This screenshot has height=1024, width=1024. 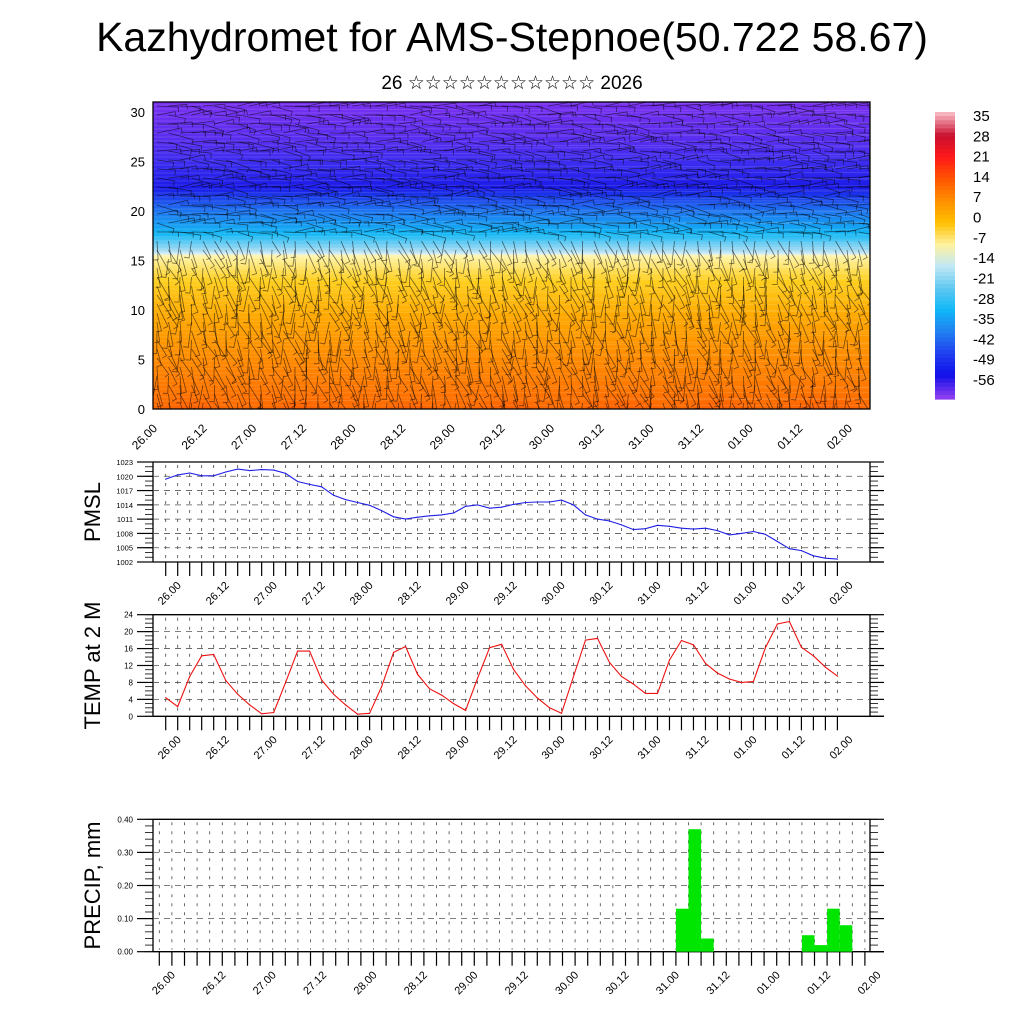 What do you see at coordinates (298, 481) in the screenshot?
I see `pmsl-point` at bounding box center [298, 481].